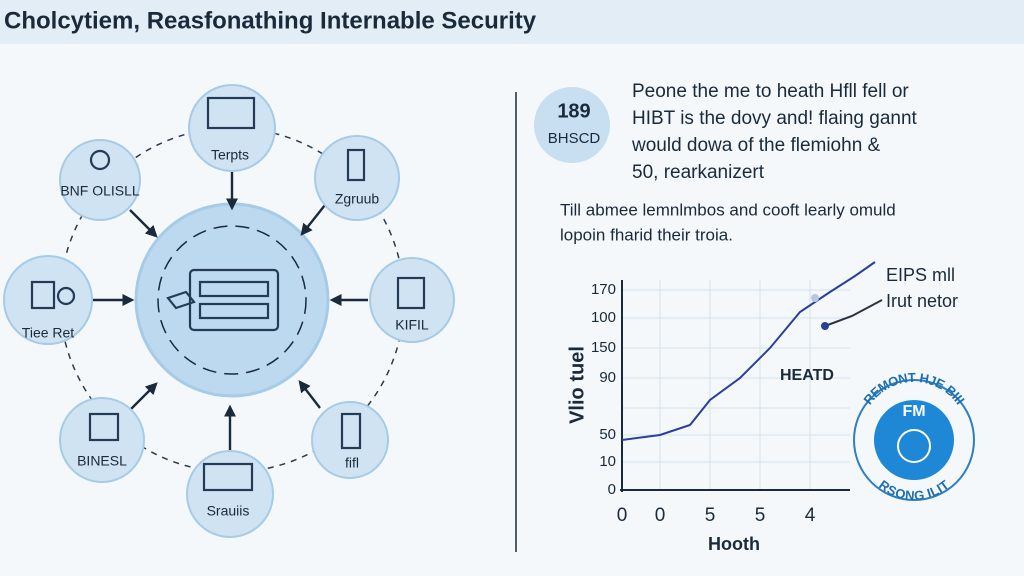 Image resolution: width=1024 pixels, height=576 pixels. I want to click on title-bar, so click(512, 22).